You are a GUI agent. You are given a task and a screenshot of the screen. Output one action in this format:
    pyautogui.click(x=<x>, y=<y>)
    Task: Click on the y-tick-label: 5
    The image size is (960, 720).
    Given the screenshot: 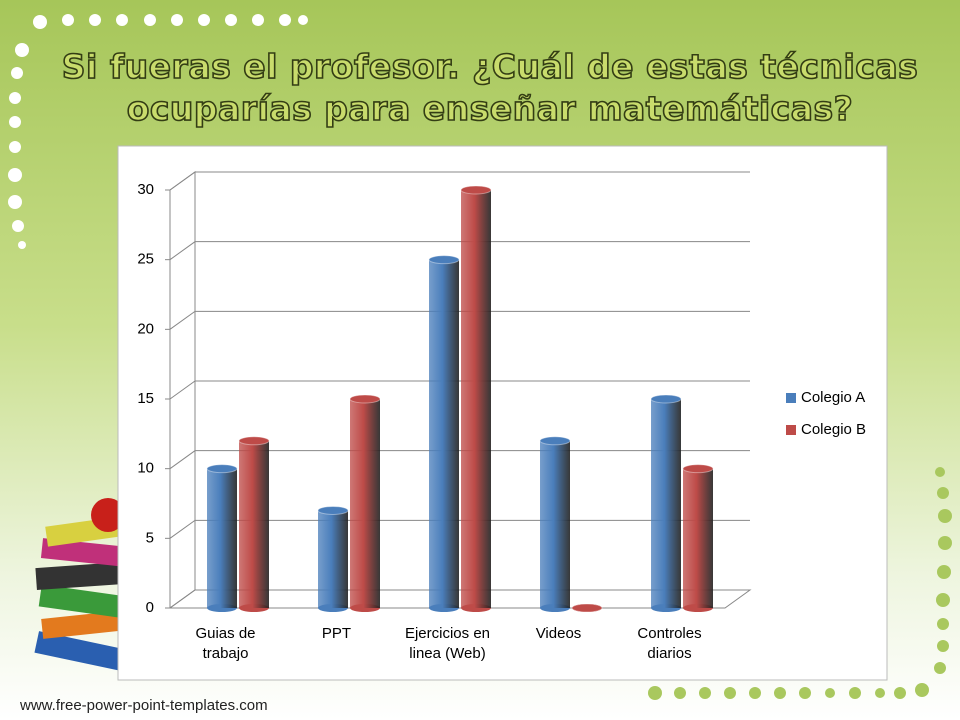 What is the action you would take?
    pyautogui.click(x=150, y=537)
    